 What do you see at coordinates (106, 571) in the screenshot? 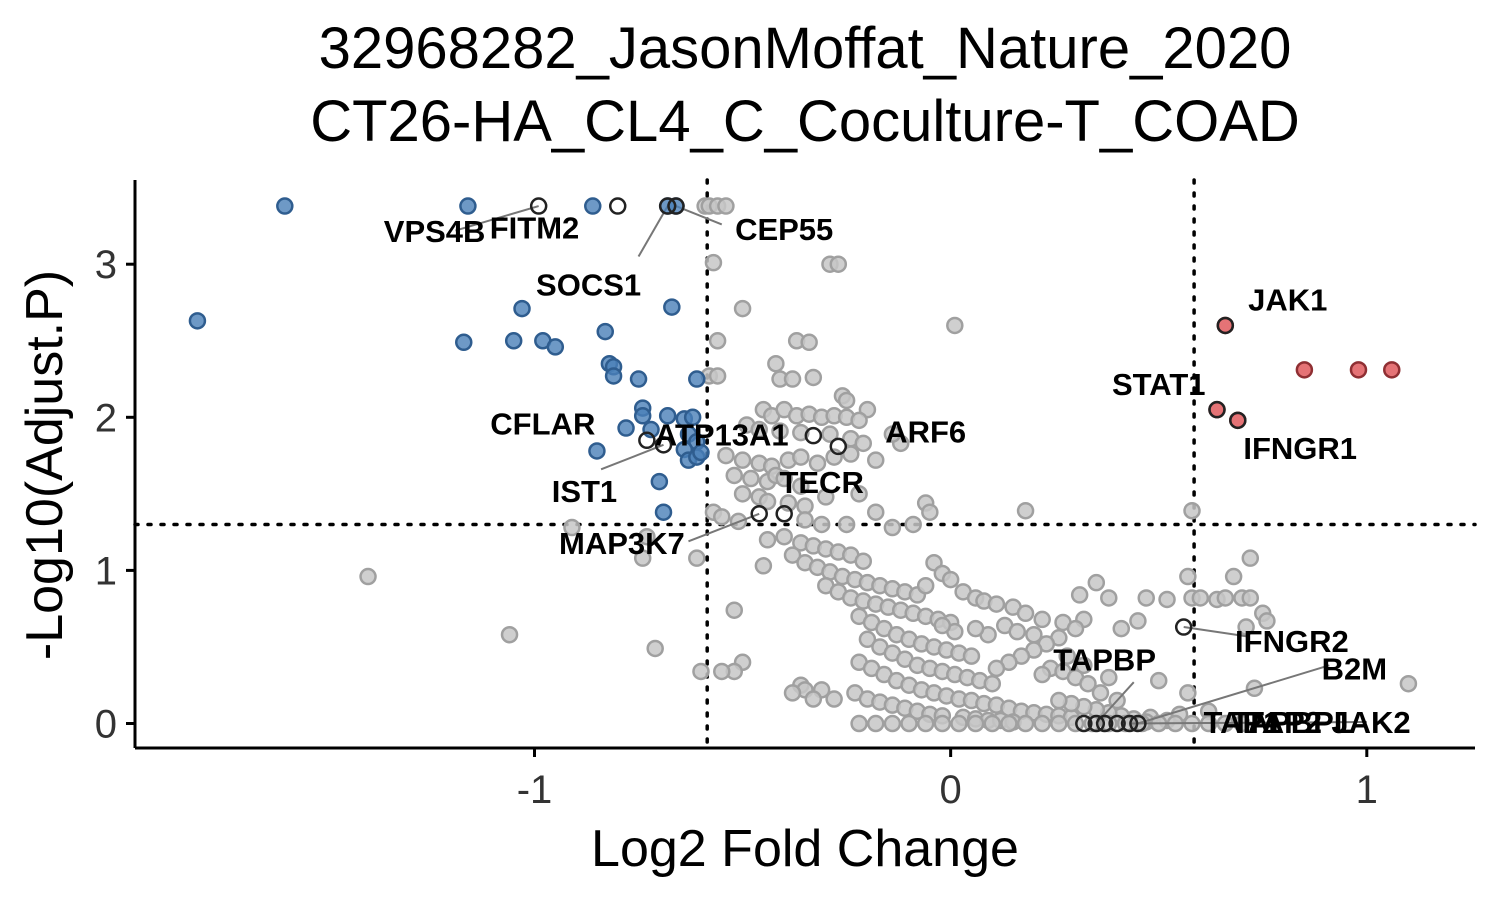
I see `y-tick-label: 1` at bounding box center [106, 571].